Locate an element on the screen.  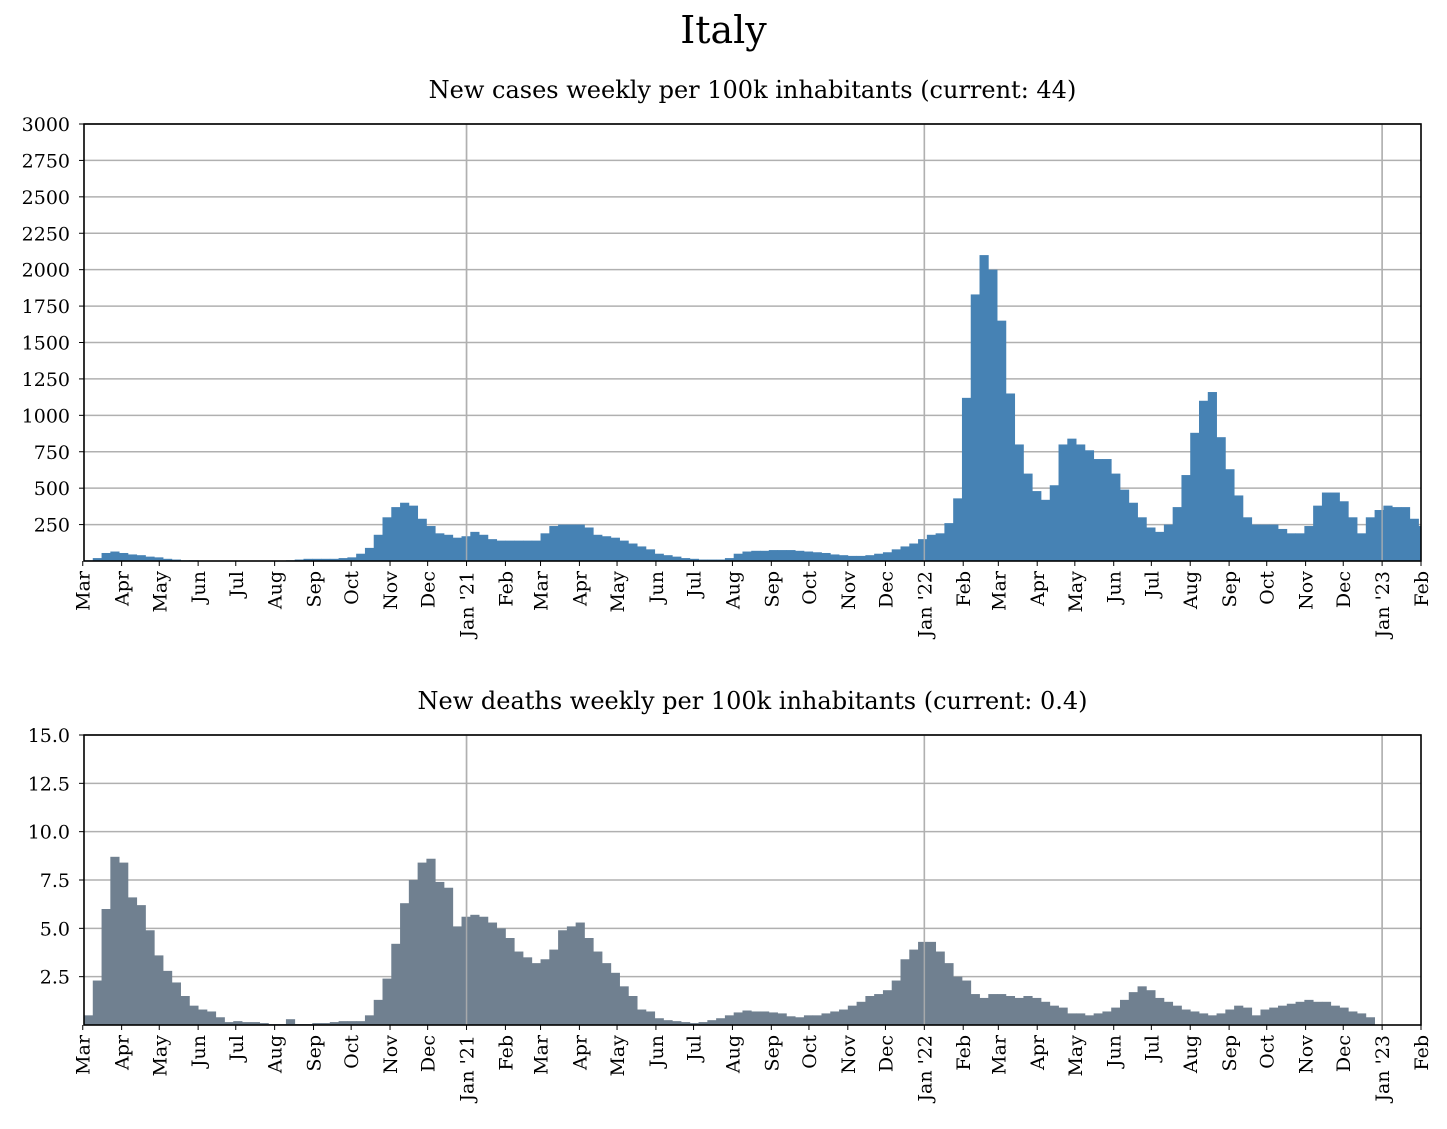
deaths-xtick-label: May is located at coordinates (1076, 1056).